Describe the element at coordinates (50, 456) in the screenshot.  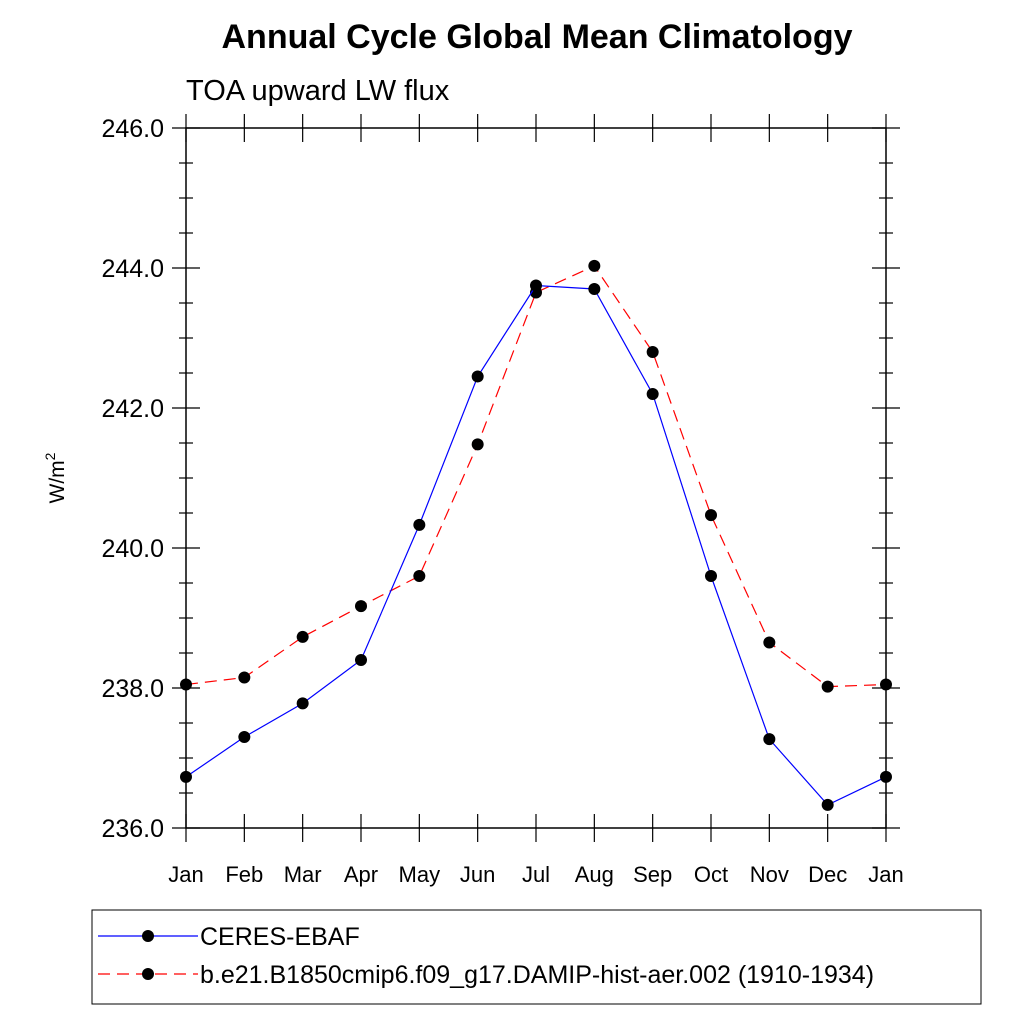
I see `y-axis-label-superscript: 2` at that location.